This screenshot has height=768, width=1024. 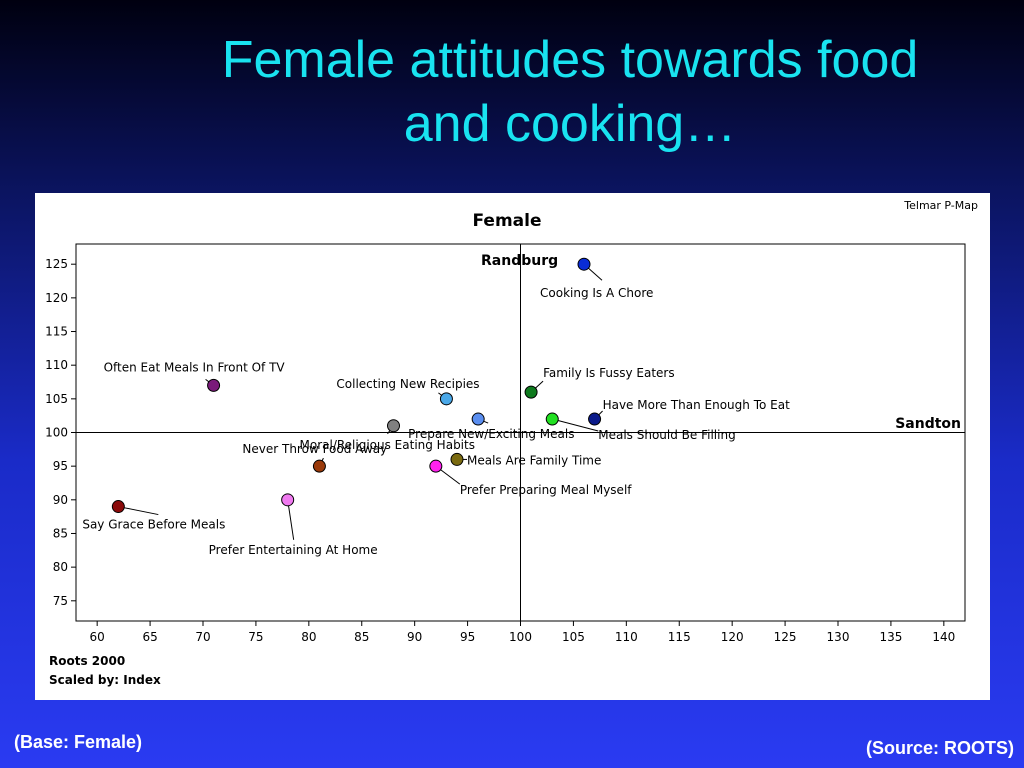 I want to click on y-tick-label: 120, so click(x=56, y=298).